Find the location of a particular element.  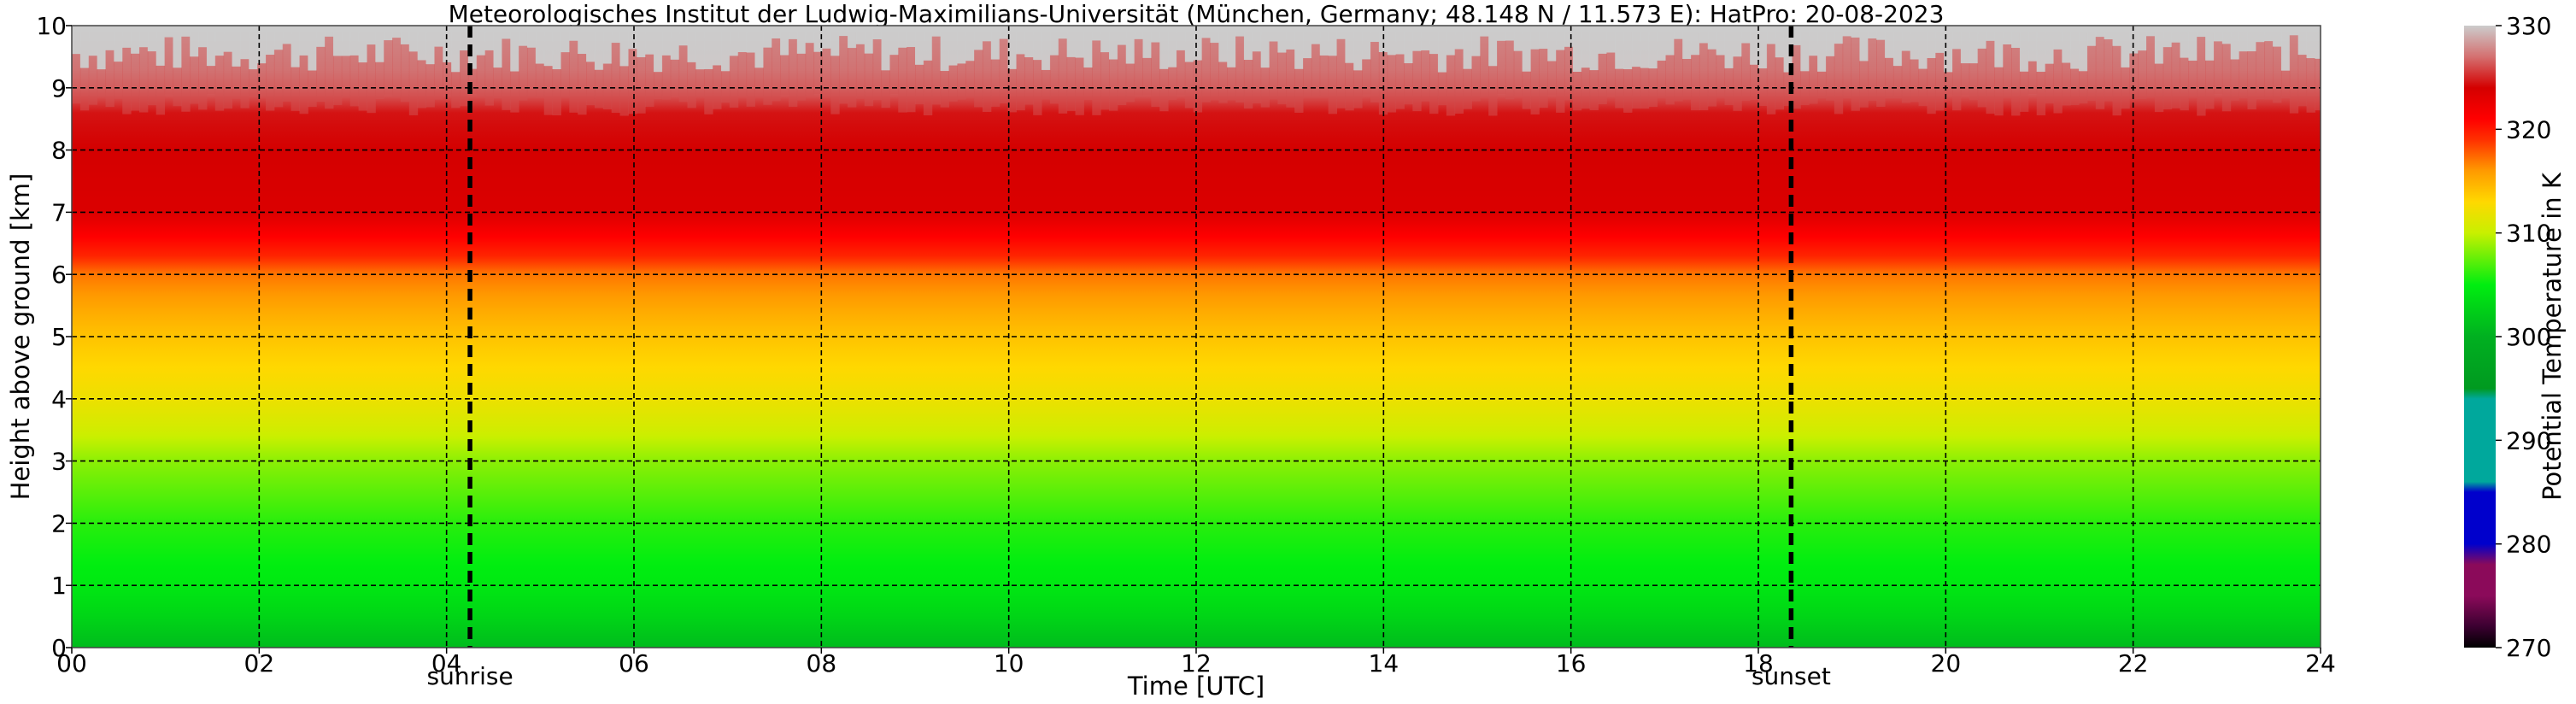

x-tick-label: 10 is located at coordinates (1009, 663).